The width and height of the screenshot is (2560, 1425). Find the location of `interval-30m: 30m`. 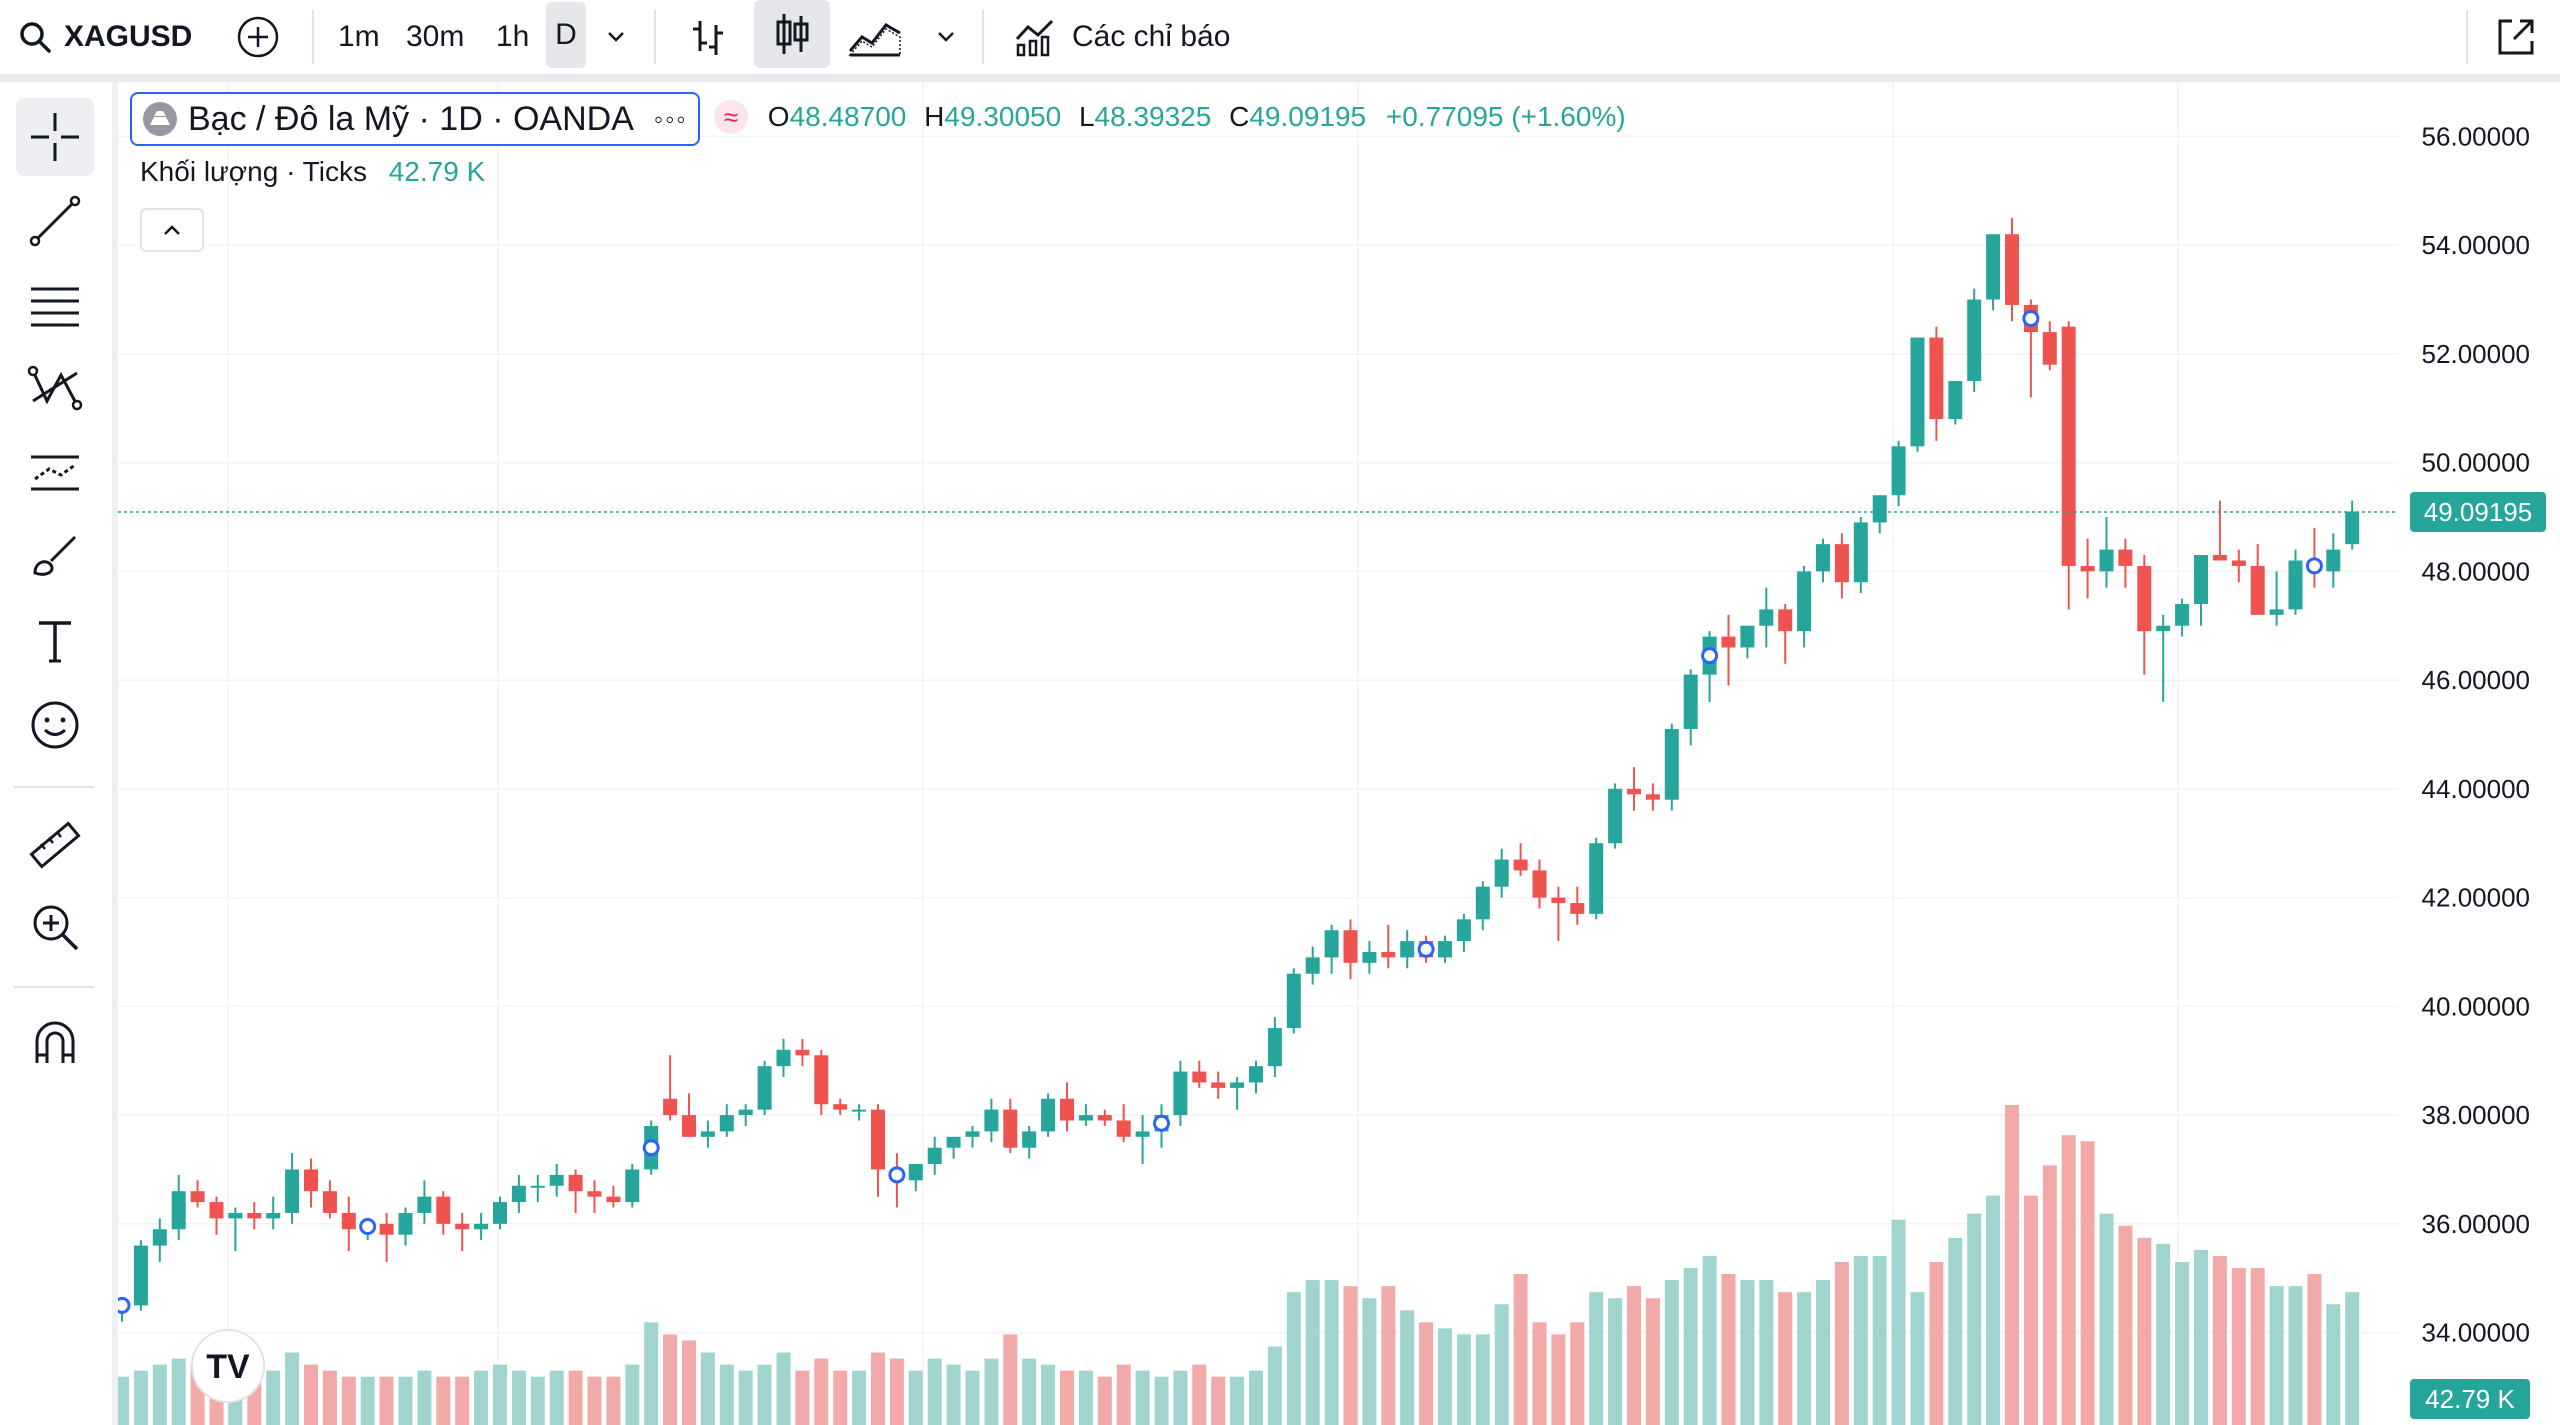

interval-30m: 30m is located at coordinates (435, 36).